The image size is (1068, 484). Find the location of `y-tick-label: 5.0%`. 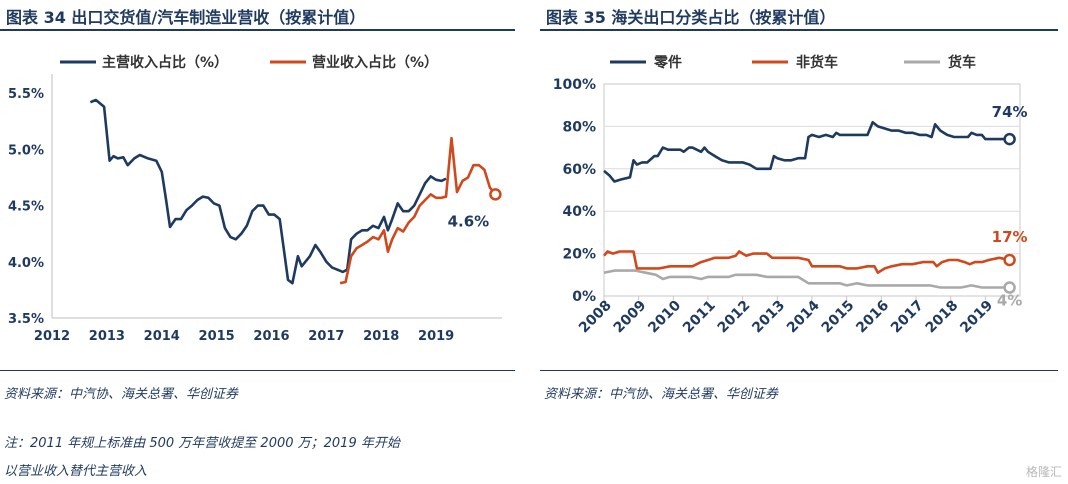

y-tick-label: 5.0% is located at coordinates (26, 150).